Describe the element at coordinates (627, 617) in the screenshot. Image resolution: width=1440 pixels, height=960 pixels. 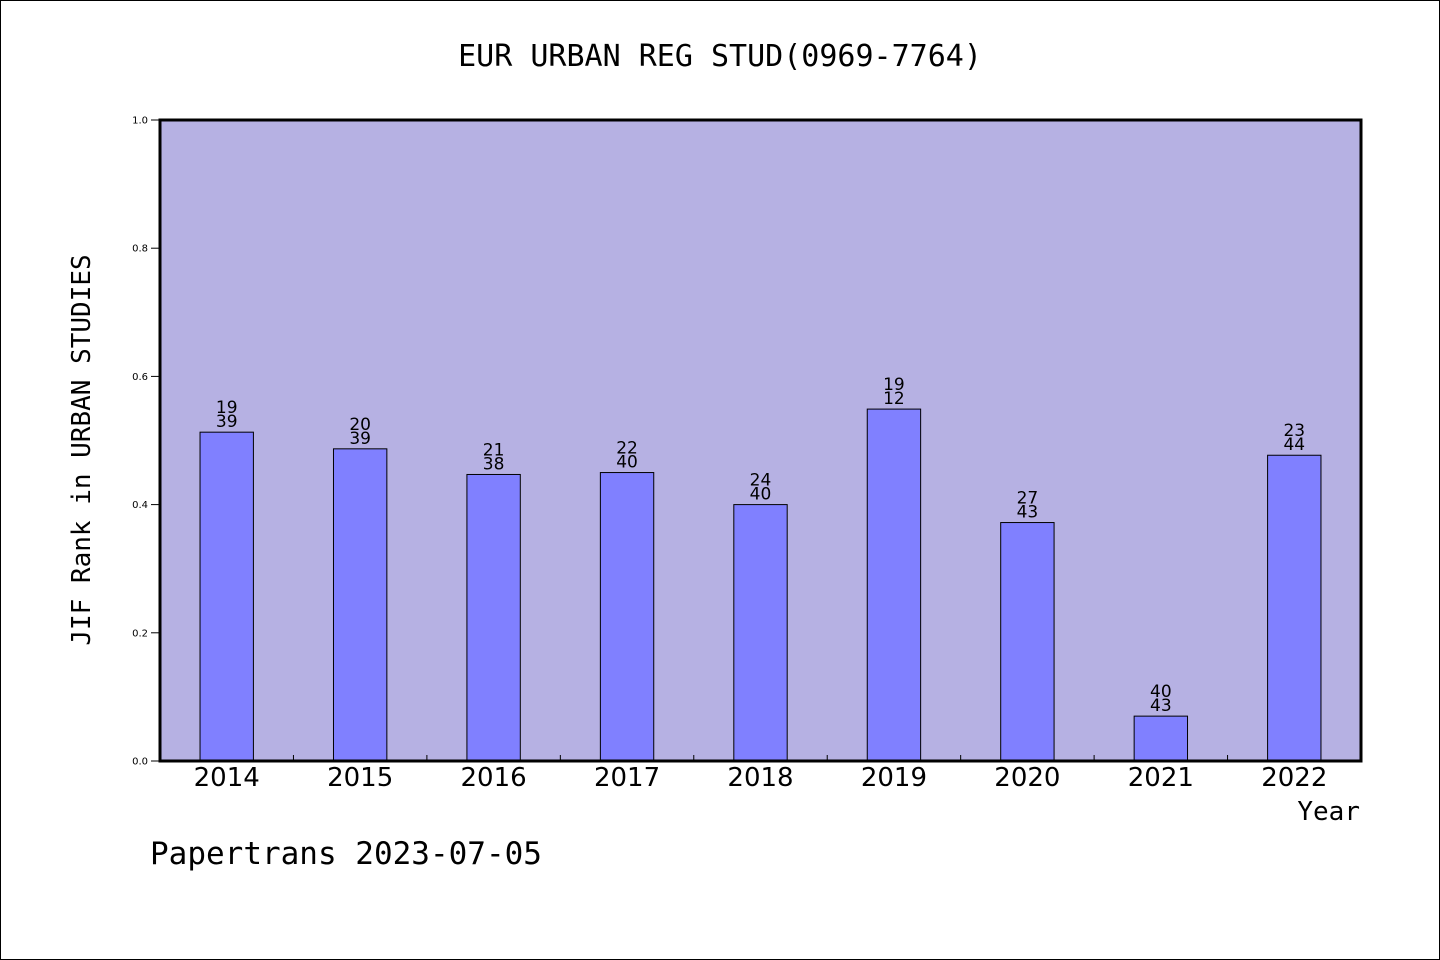
I see `bar-2017` at that location.